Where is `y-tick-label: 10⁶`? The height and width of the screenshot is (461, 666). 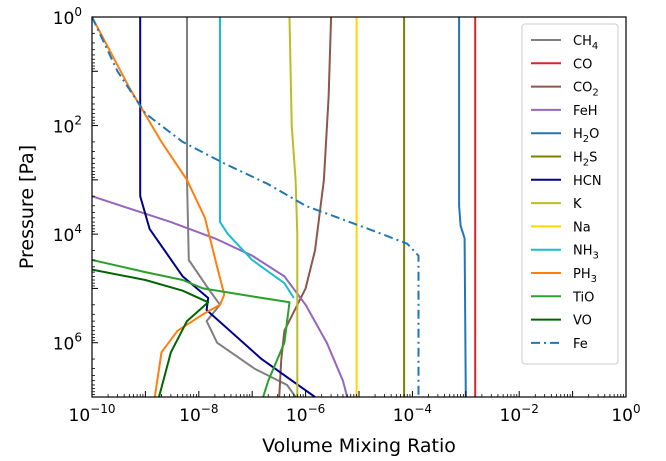
y-tick-label: 10⁶ is located at coordinates (67, 343).